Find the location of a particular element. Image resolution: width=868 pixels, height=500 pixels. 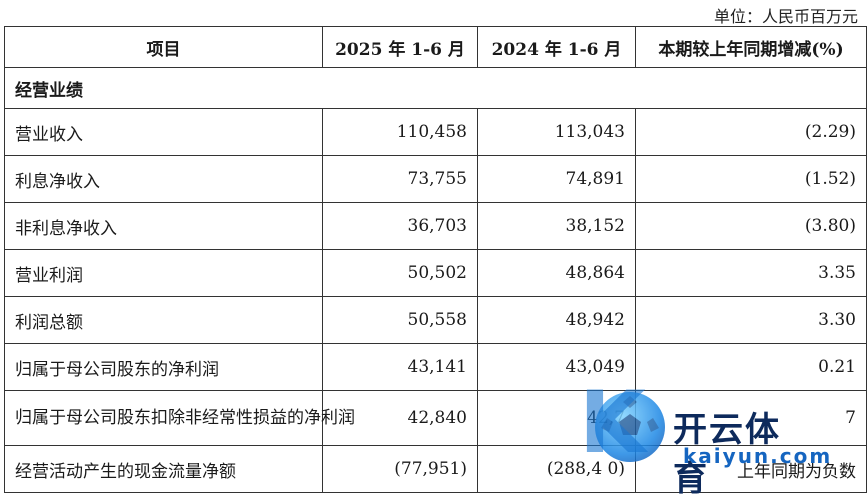

row-value-2024: 43,049 is located at coordinates (556, 367).